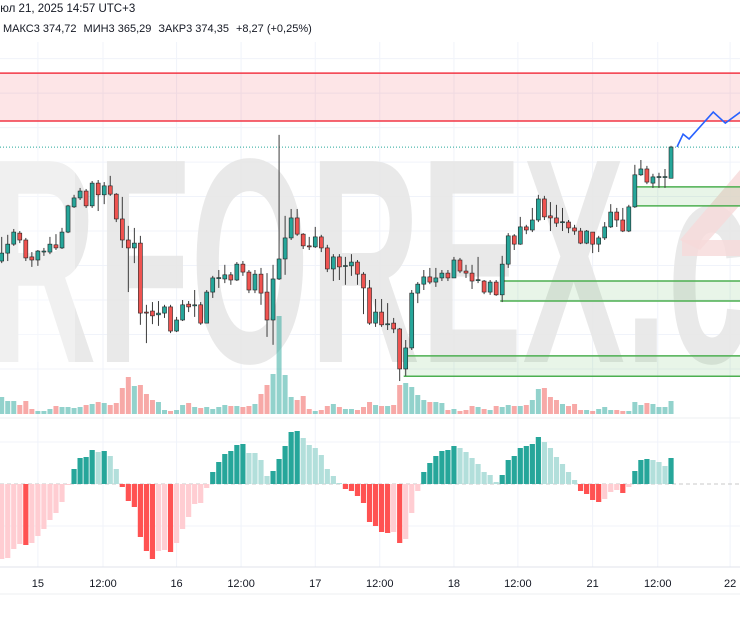 The image size is (740, 620). What do you see at coordinates (370, 580) in the screenshot?
I see `time-axis` at bounding box center [370, 580].